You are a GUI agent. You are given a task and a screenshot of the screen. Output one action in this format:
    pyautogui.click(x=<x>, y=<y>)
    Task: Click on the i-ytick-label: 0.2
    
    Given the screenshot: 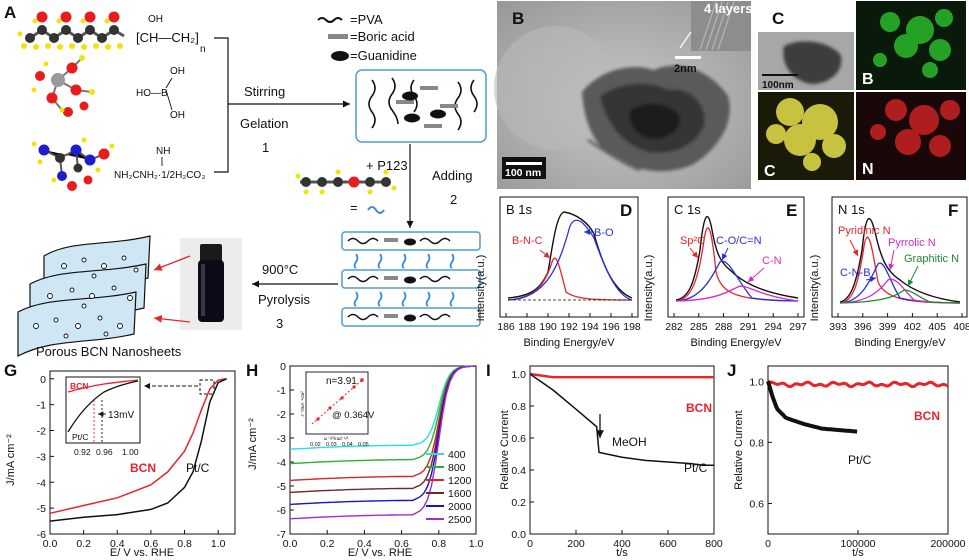 What is the action you would take?
    pyautogui.click(x=518, y=503)
    